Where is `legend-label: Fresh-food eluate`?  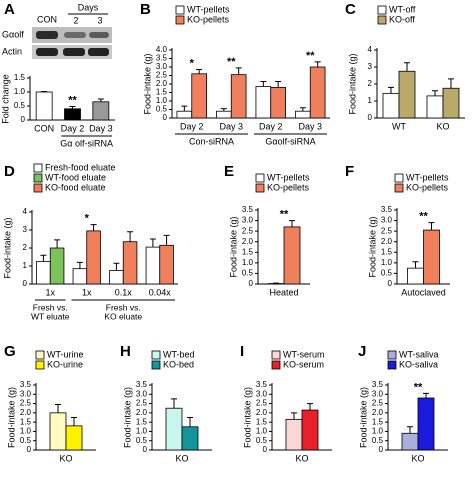
legend-label: Fresh-food eluate is located at coordinates (80, 167).